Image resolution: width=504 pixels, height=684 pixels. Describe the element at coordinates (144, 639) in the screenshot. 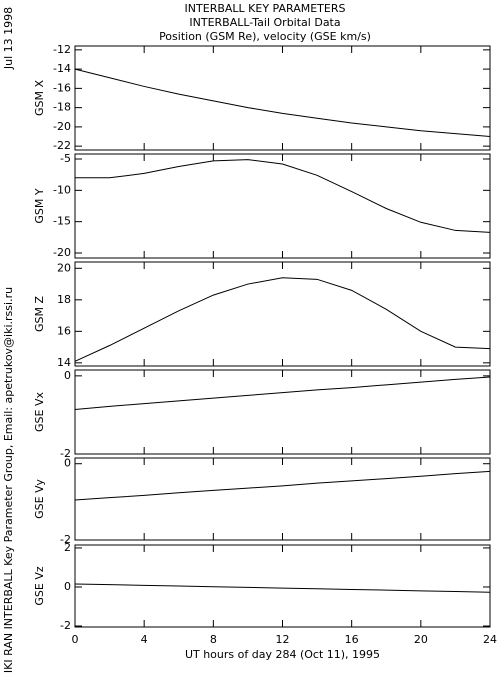

I see `x-tick-label: 4` at that location.